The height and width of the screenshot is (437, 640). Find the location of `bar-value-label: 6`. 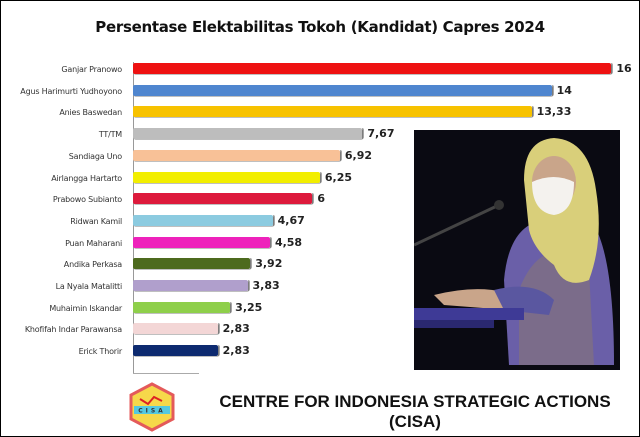

bar-value-label: 6 is located at coordinates (321, 199).